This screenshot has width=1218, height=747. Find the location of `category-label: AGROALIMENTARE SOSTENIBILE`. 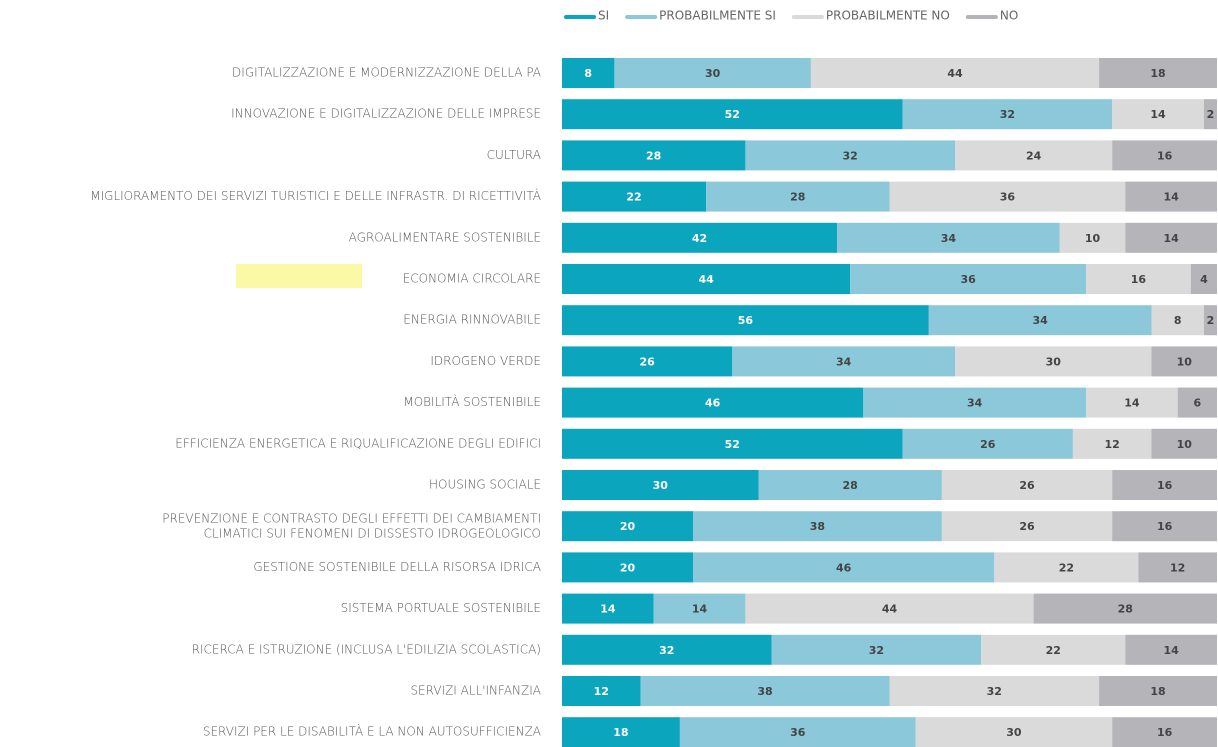

category-label: AGROALIMENTARE SOSTENIBILE is located at coordinates (445, 237).